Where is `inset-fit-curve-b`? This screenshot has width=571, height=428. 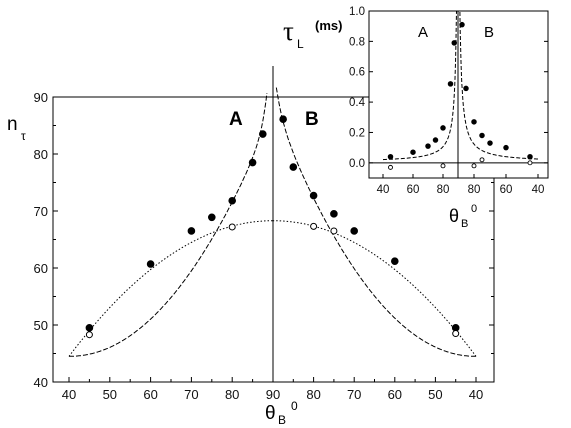
inset-fit-curve-b is located at coordinates (498, 85).